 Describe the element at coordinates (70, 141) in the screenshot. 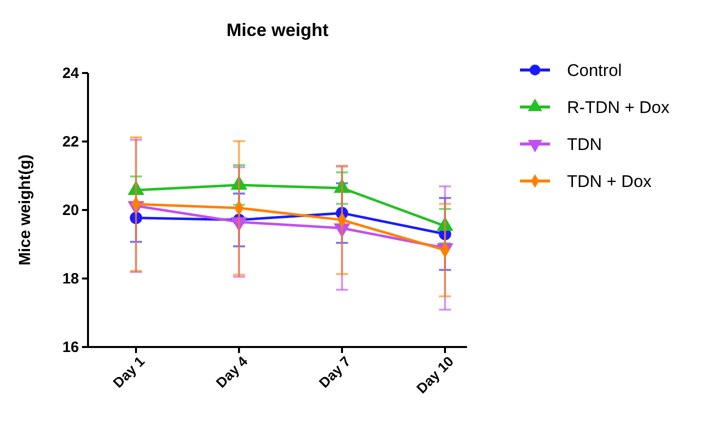

I see `y-tick-label: 22` at that location.